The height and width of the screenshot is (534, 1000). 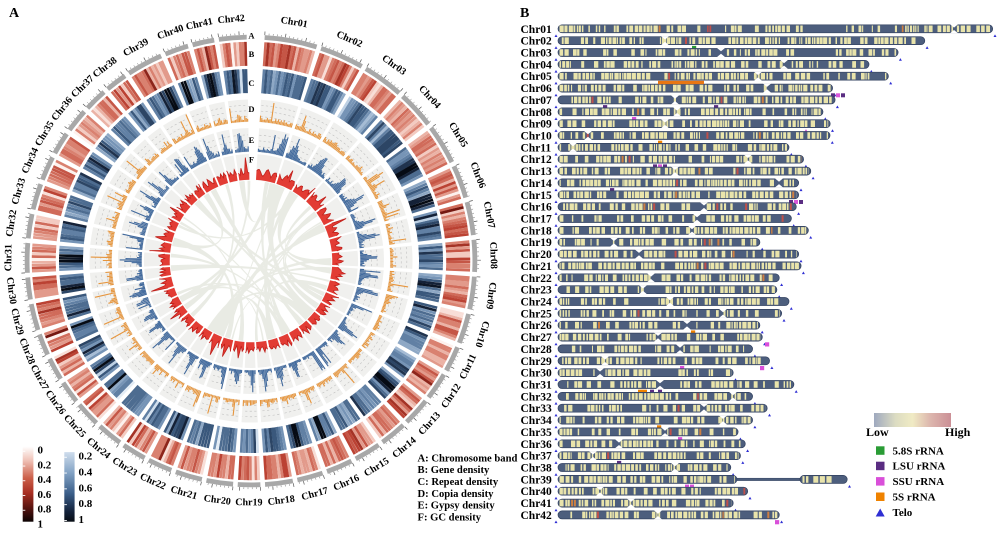 What do you see at coordinates (537, 77) in the screenshot?
I see `svg-text: Chr05` at bounding box center [537, 77].